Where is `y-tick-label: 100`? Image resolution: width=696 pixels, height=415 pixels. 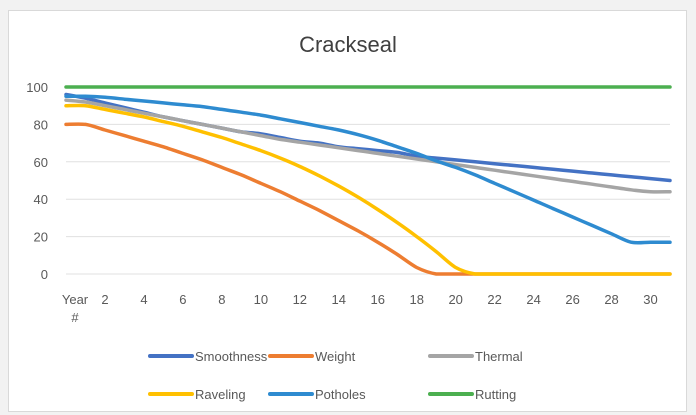
y-tick-label: 100 is located at coordinates (37, 87).